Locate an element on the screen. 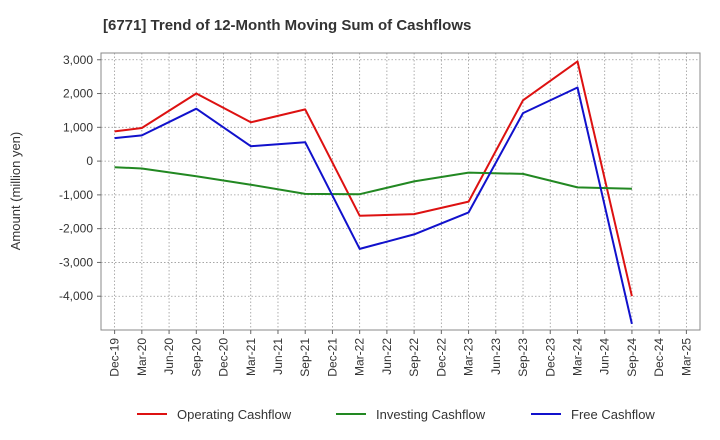 Image resolution: width=720 pixels, height=440 pixels. x-tick-label: Sep-22 is located at coordinates (414, 357).